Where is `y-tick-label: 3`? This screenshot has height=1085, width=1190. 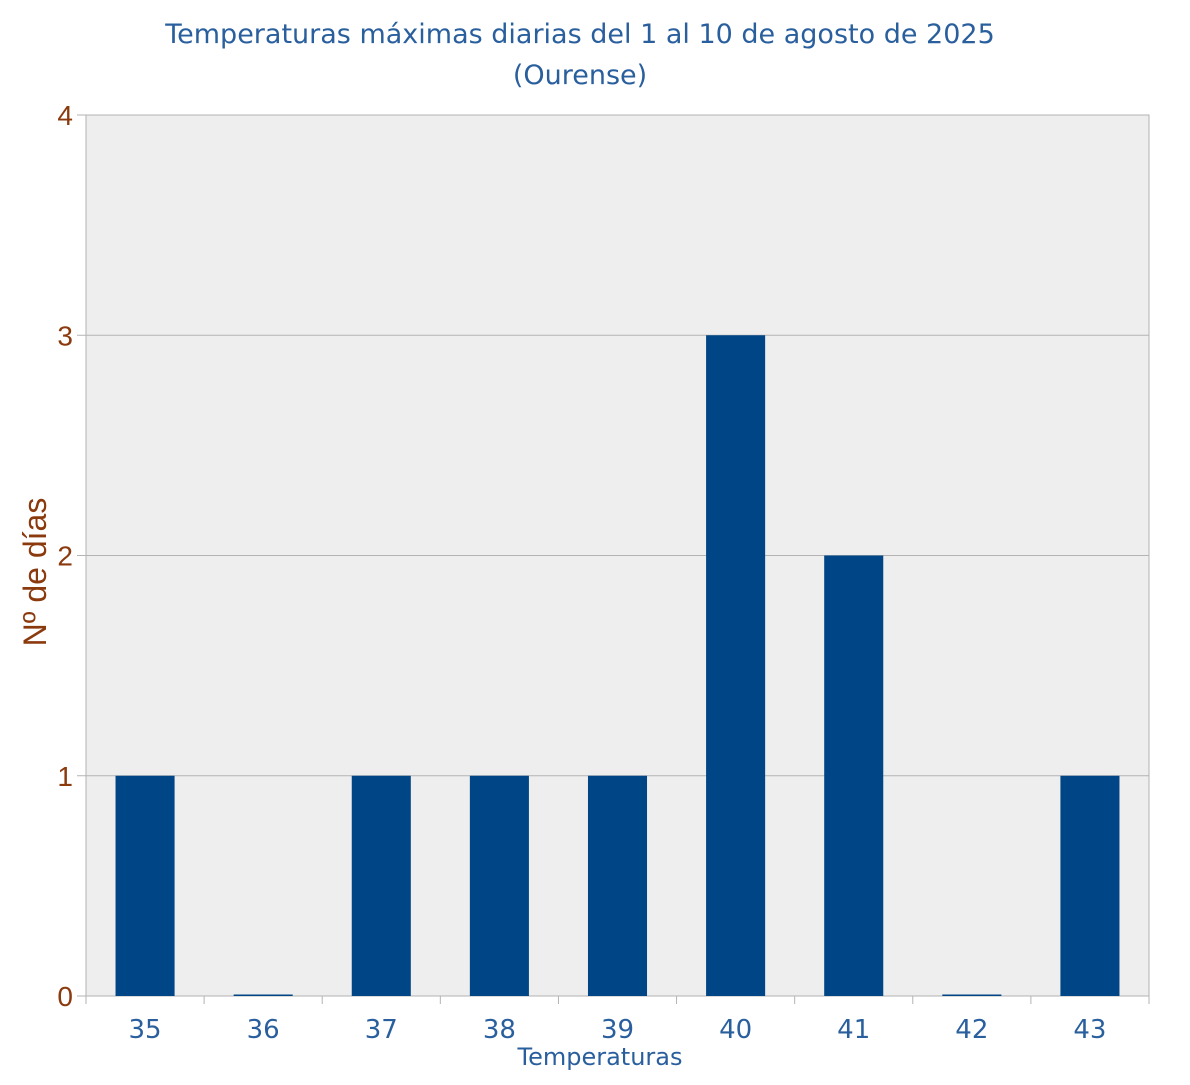
y-tick-label: 3 is located at coordinates (65, 335).